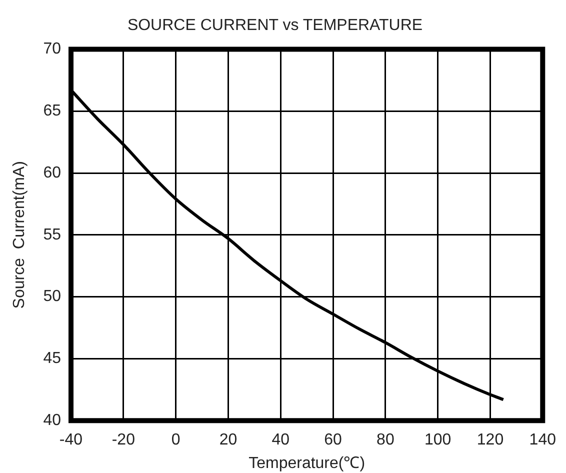 The image size is (566, 473). I want to click on y-tick-label: 60, so click(52, 173).